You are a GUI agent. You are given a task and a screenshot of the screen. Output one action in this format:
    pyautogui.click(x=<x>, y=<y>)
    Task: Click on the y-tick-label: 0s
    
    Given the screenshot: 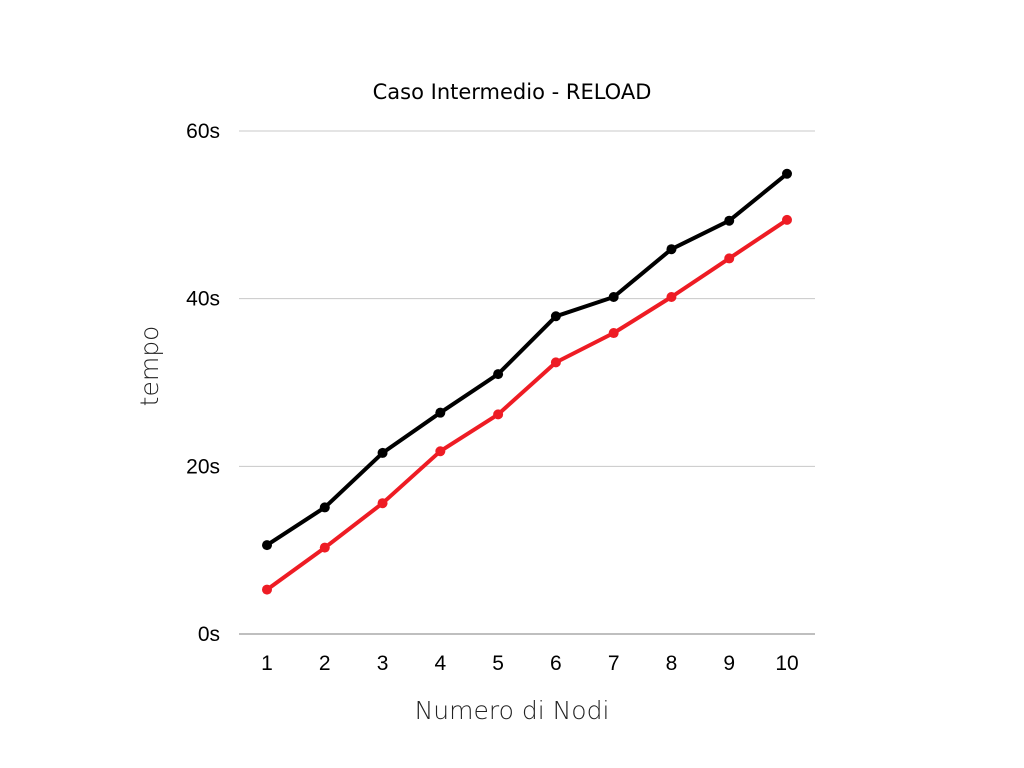 What is the action you would take?
    pyautogui.click(x=209, y=634)
    